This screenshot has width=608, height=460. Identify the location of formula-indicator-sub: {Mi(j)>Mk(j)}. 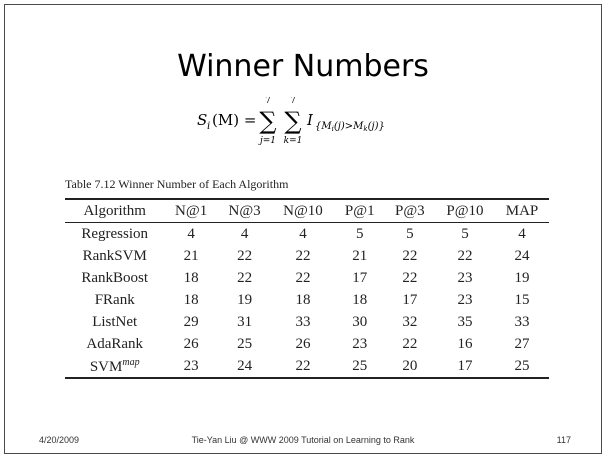
(350, 127).